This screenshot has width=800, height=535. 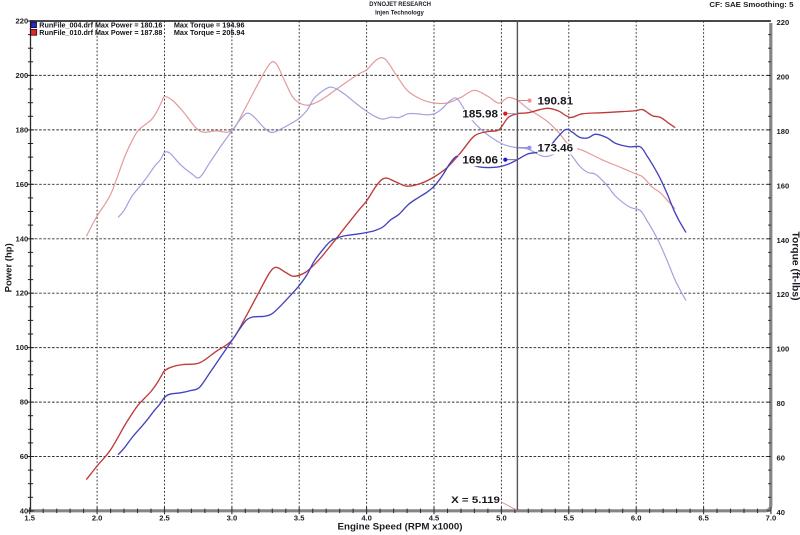 I want to click on svg-text: 4.5, so click(x=434, y=517).